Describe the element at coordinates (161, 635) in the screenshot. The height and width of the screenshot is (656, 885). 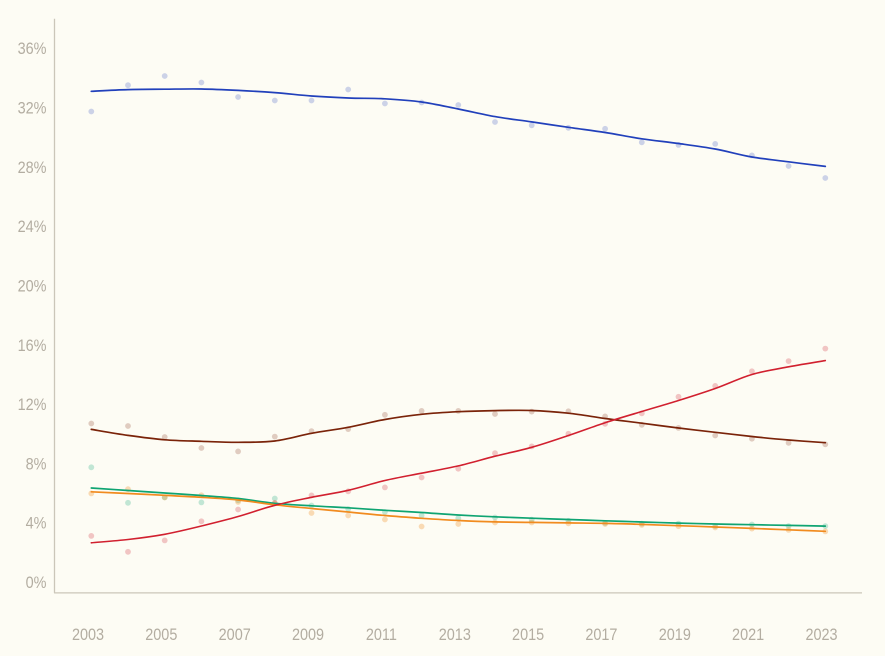
I see `svg-text: 2005` at that location.